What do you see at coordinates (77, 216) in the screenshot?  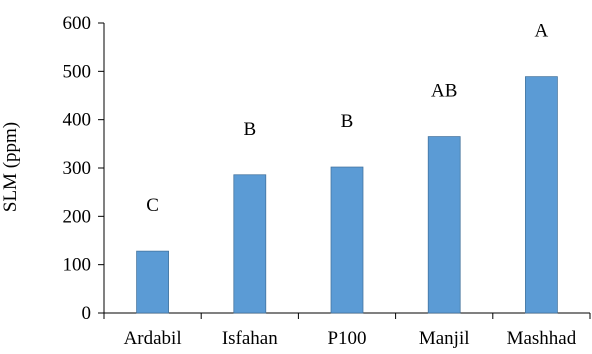 I see `y-tick-label: 200` at bounding box center [77, 216].